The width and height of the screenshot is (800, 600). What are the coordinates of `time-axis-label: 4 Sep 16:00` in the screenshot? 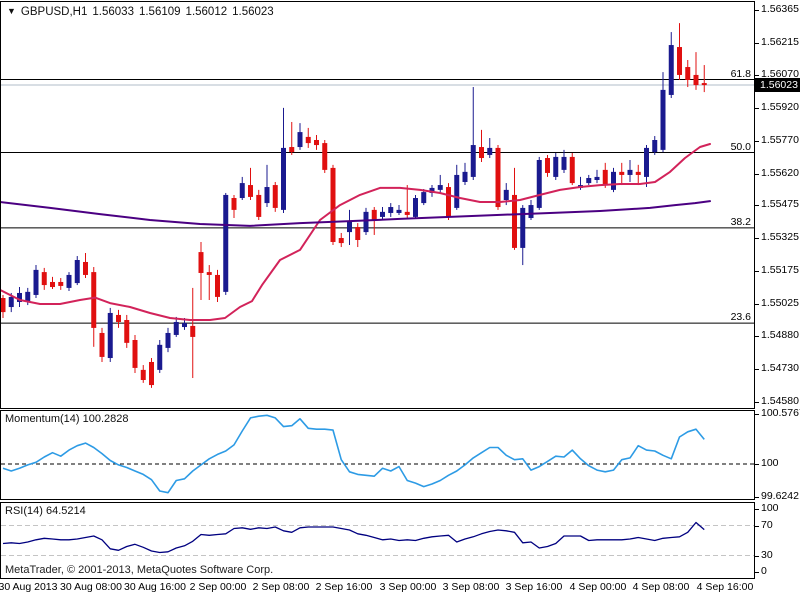 It's located at (725, 587).